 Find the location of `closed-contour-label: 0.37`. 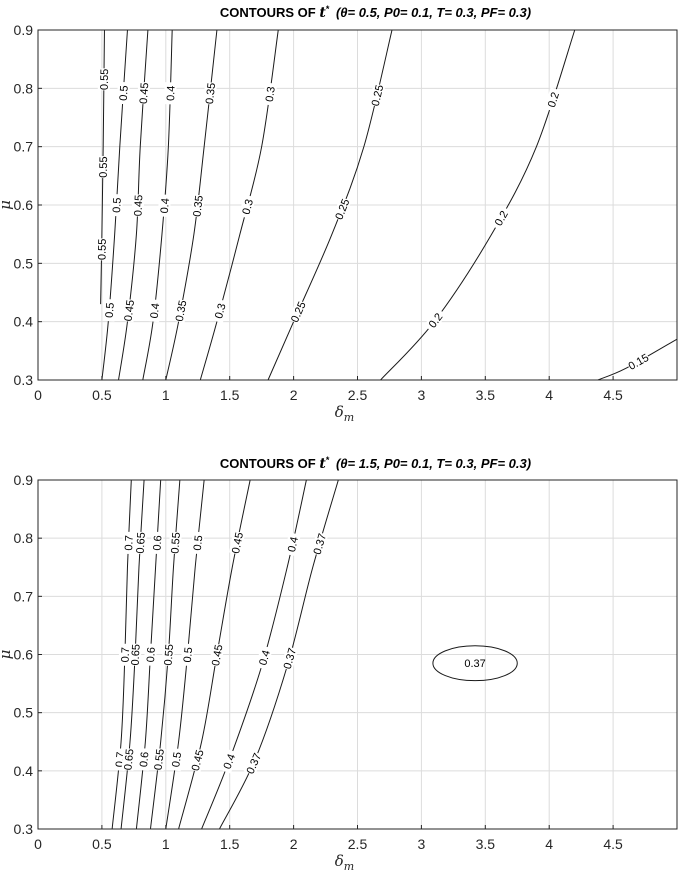

closed-contour-label: 0.37 is located at coordinates (474, 664).